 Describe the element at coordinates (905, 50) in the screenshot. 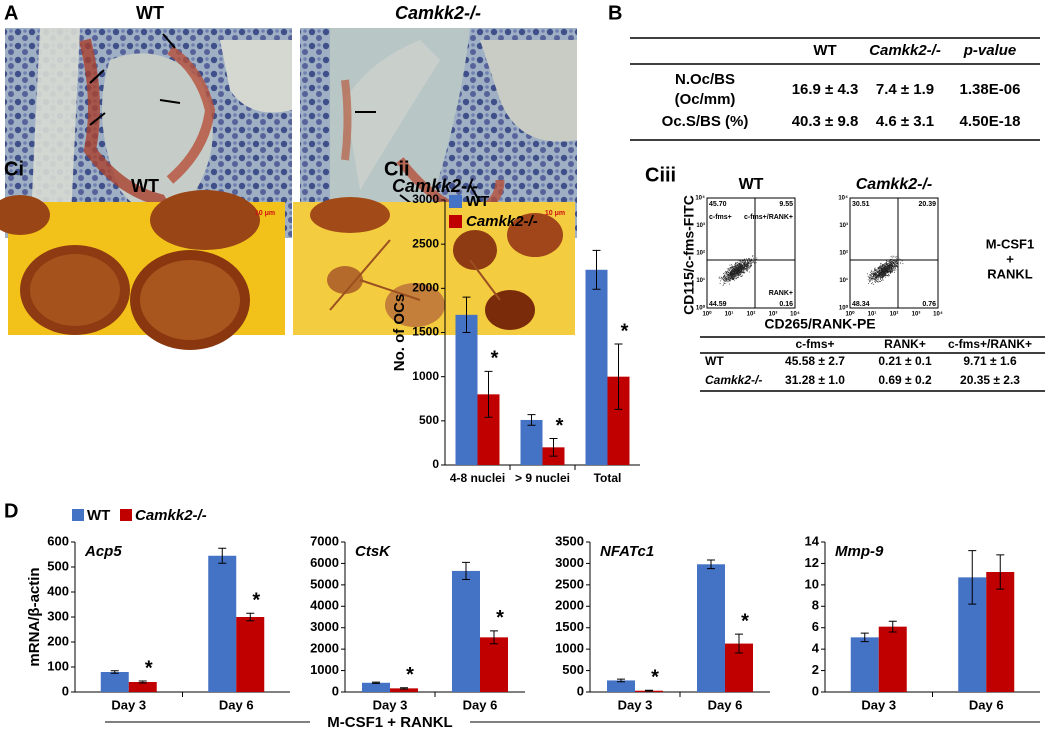

I see `table-header: Camkk2-/-` at that location.